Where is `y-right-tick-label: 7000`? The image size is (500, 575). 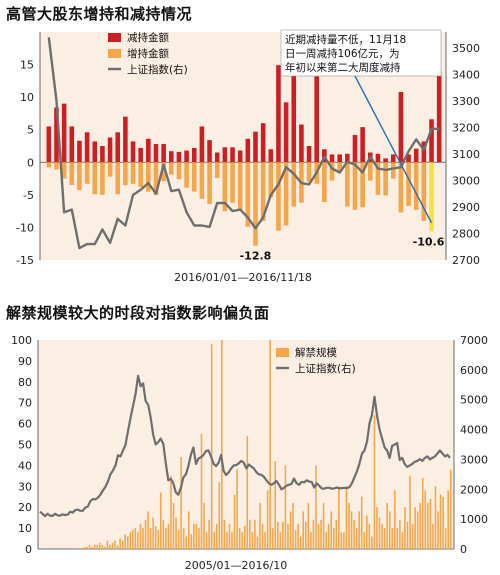 y-right-tick-label: 7000 is located at coordinates (474, 340).